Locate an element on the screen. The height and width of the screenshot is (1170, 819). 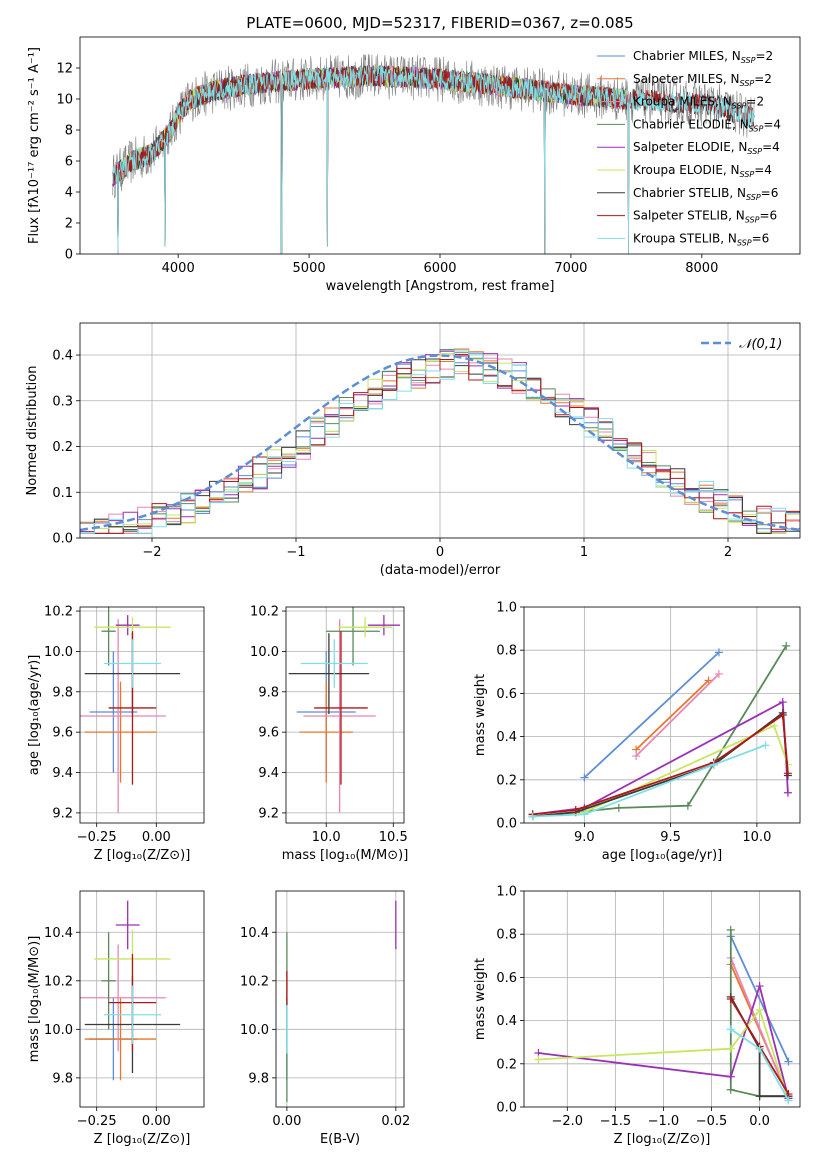
x-tick-label: −0.5 is located at coordinates (712, 1121).